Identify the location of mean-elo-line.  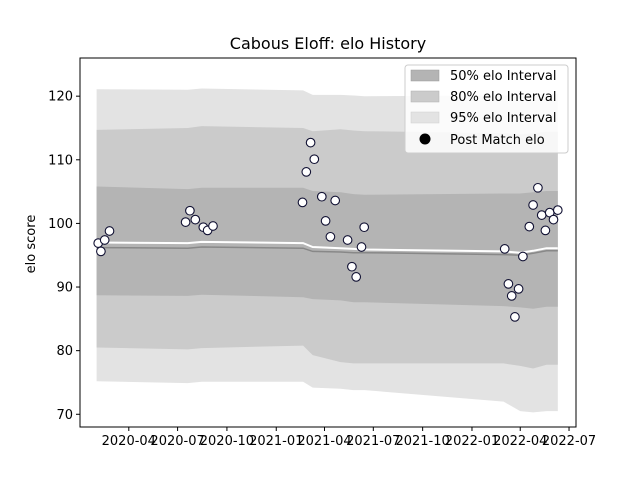
(327, 251).